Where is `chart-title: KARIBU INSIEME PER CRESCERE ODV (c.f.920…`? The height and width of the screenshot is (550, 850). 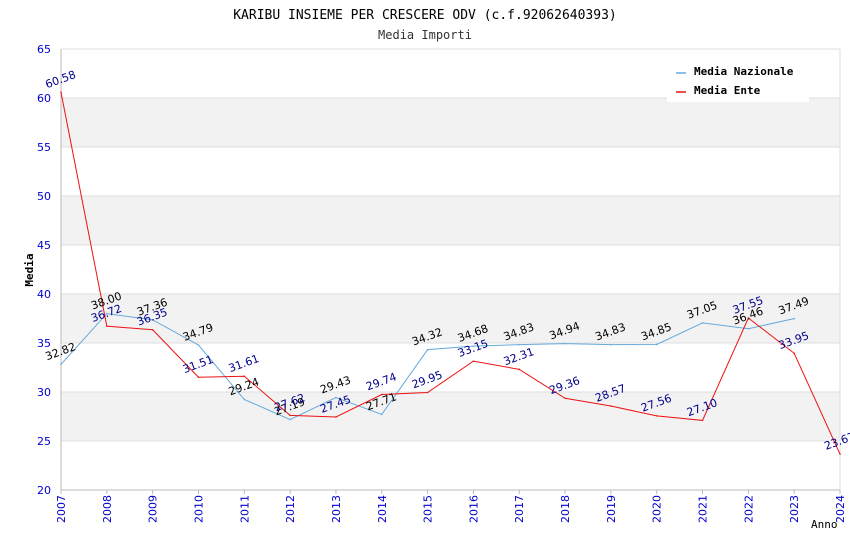
chart-title: KARIBU INSIEME PER CRESCERE ODV (c.f.920… is located at coordinates (425, 15).